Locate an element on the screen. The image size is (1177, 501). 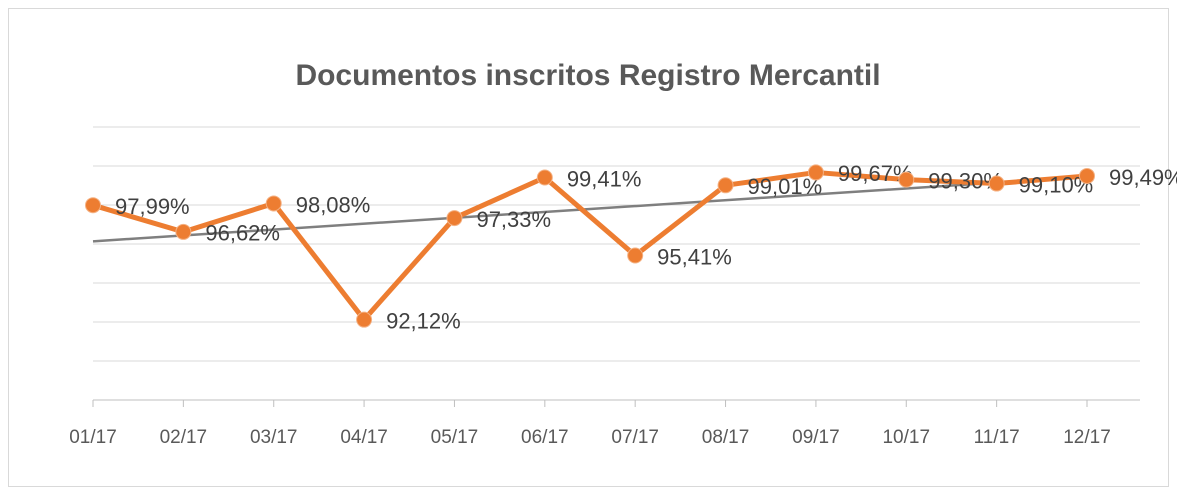
x-tick-label: 03/17 is located at coordinates (274, 437).